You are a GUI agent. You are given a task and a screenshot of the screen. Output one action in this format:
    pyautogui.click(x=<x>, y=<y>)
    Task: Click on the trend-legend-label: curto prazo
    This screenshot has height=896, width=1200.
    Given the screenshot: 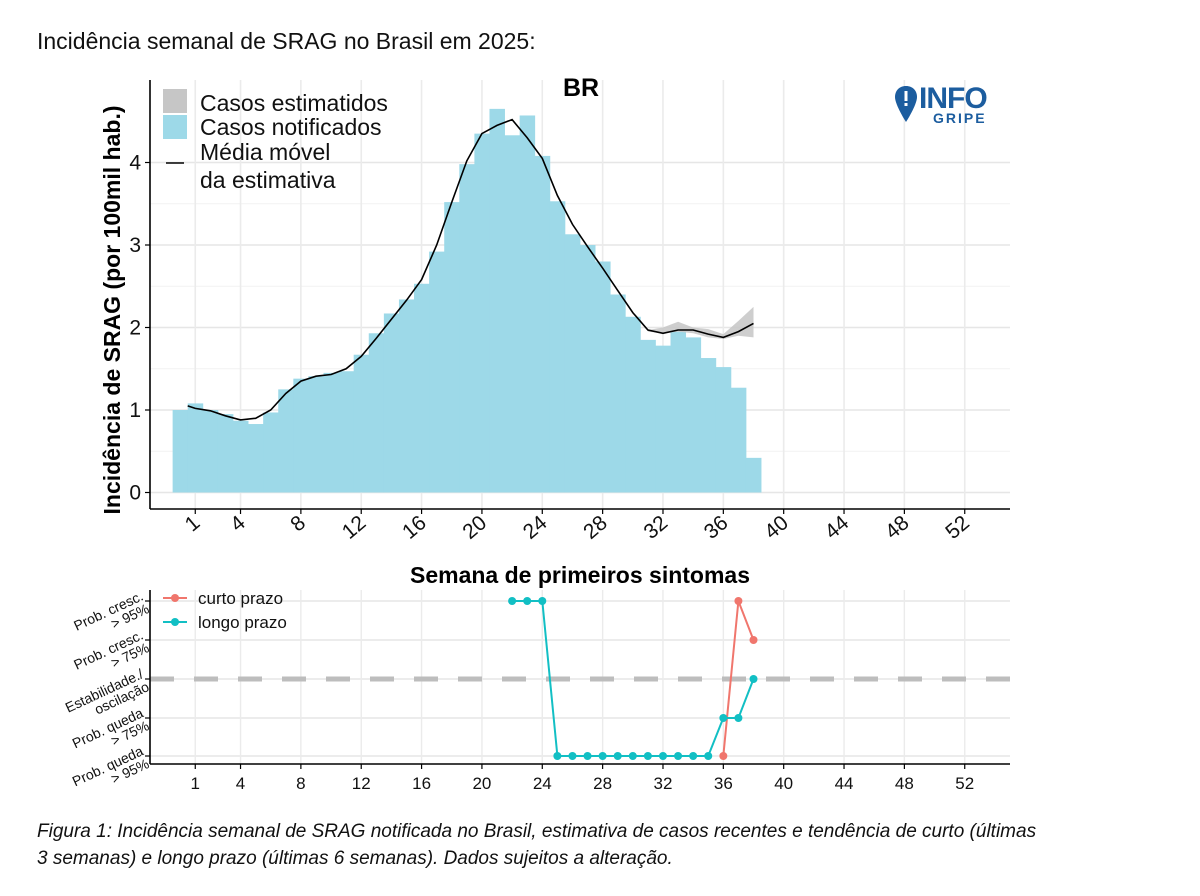 What is the action you would take?
    pyautogui.click(x=240, y=598)
    